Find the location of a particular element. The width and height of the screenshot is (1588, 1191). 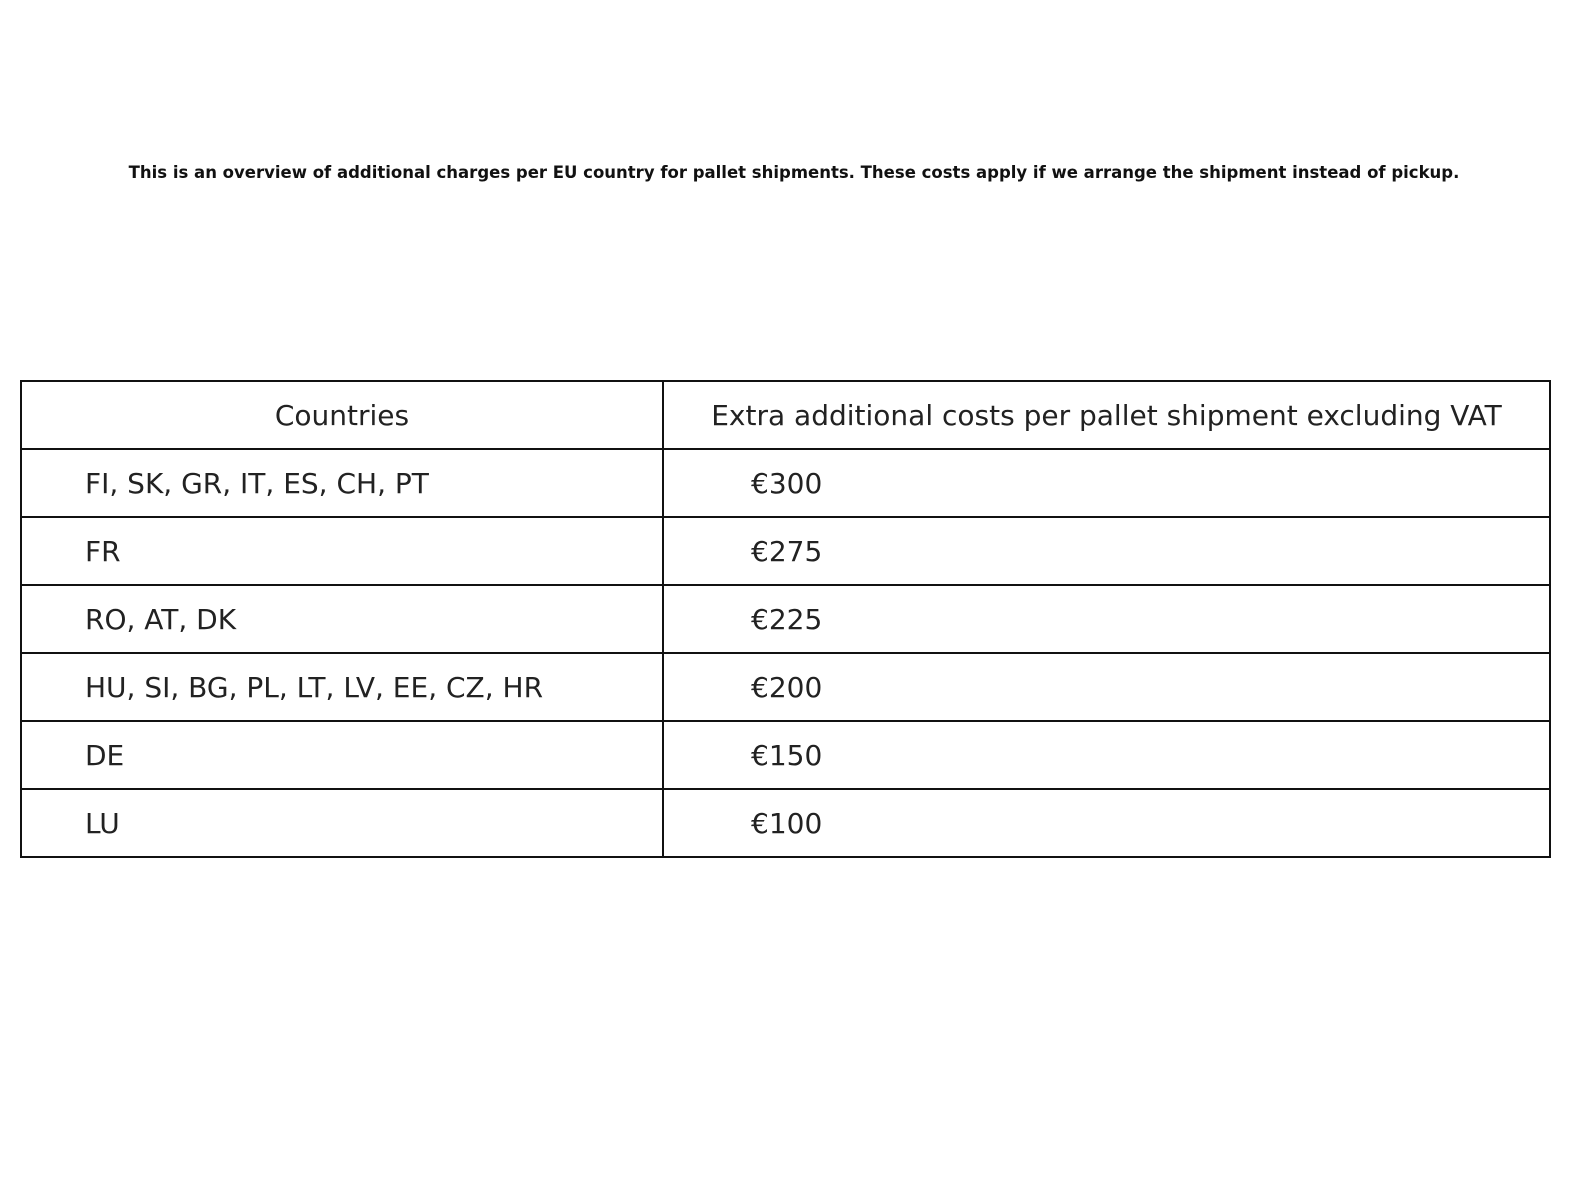

header-countries: Countries is located at coordinates (342, 415).